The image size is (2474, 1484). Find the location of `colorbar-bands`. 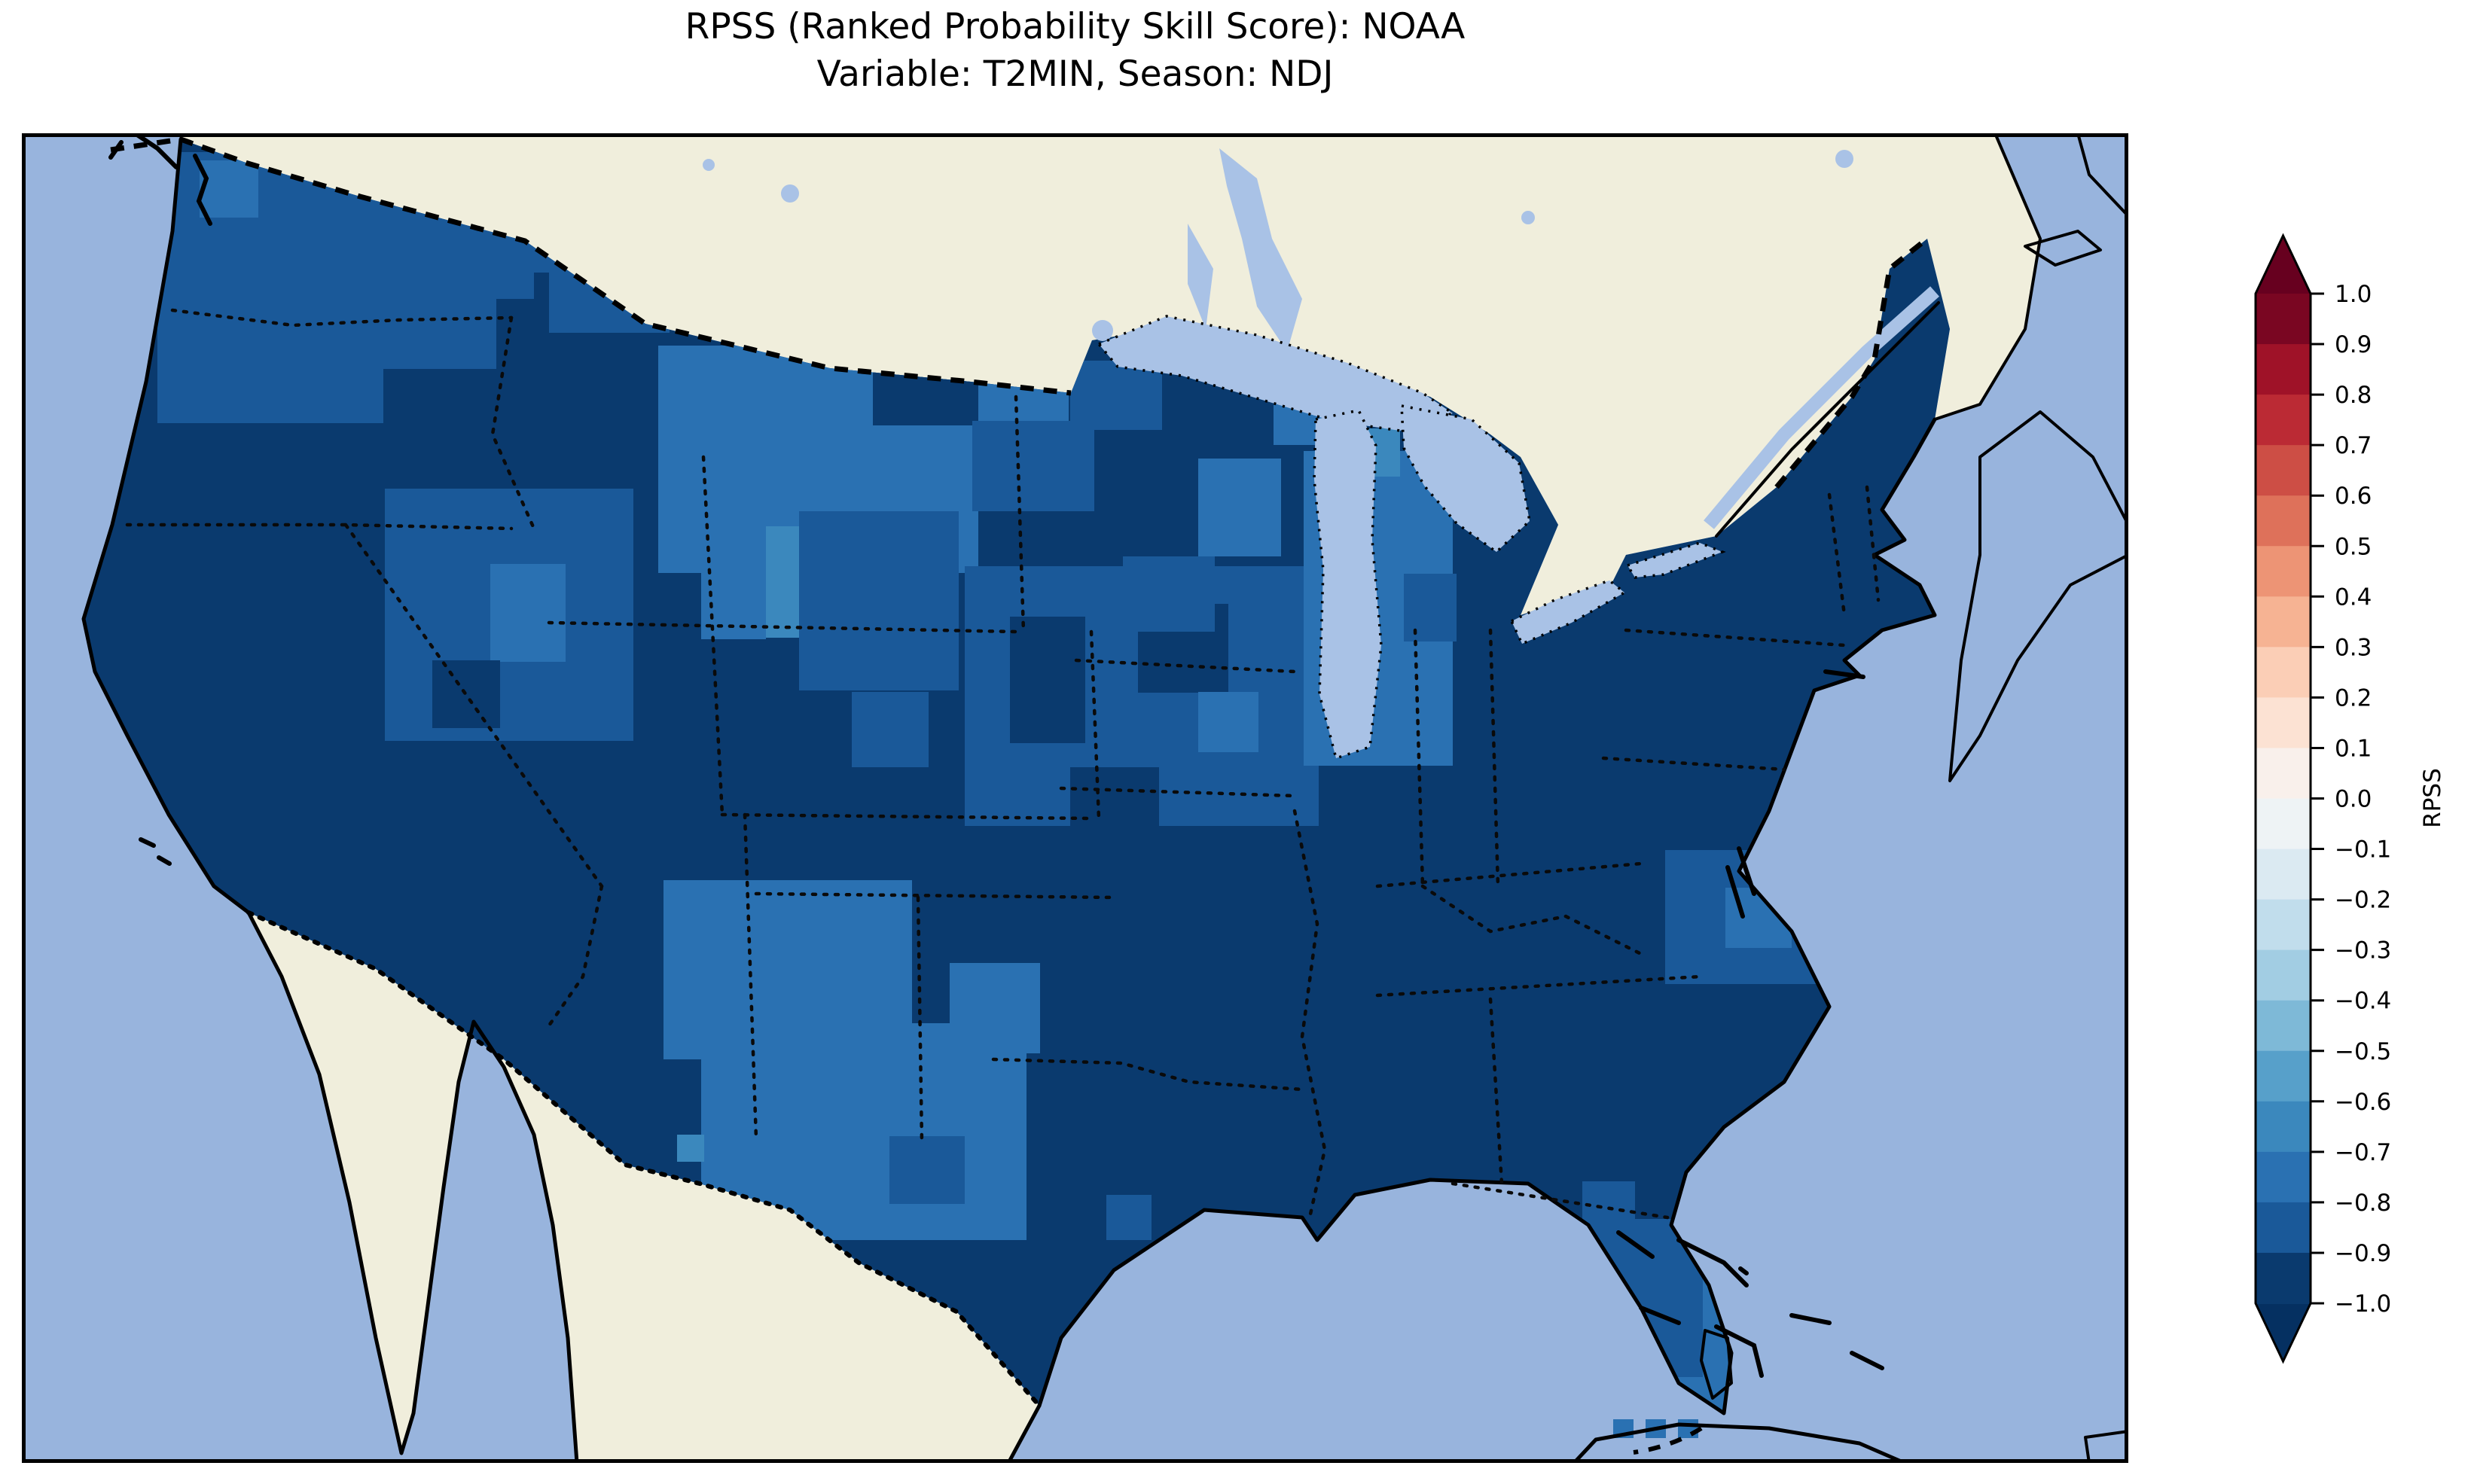

colorbar-bands is located at coordinates (2283, 798).